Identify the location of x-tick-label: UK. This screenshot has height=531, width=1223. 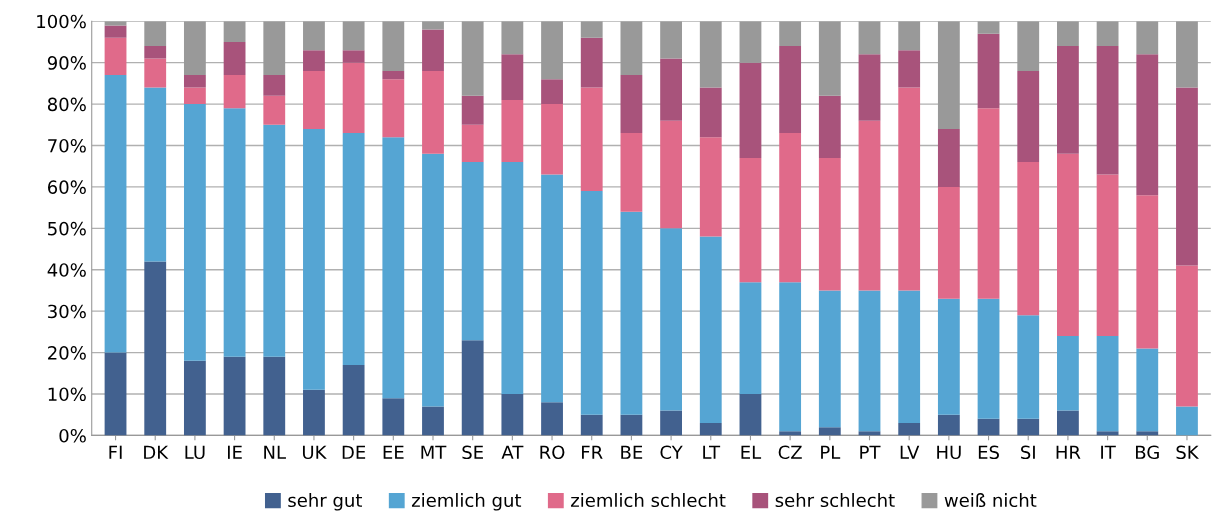
(314, 452).